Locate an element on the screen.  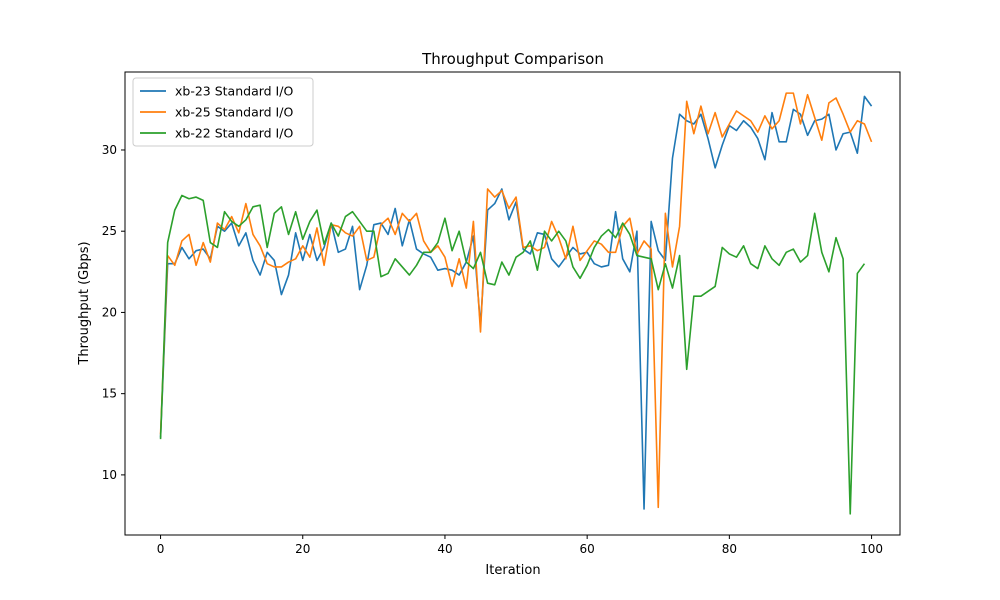
x-tick-label: 40 is located at coordinates (444, 549).